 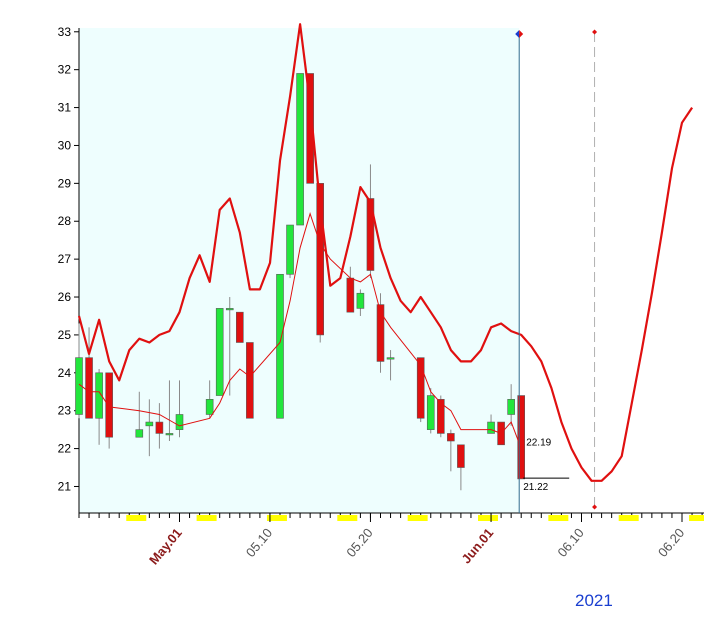 What do you see at coordinates (595, 32) in the screenshot?
I see `projection-marker-top` at bounding box center [595, 32].